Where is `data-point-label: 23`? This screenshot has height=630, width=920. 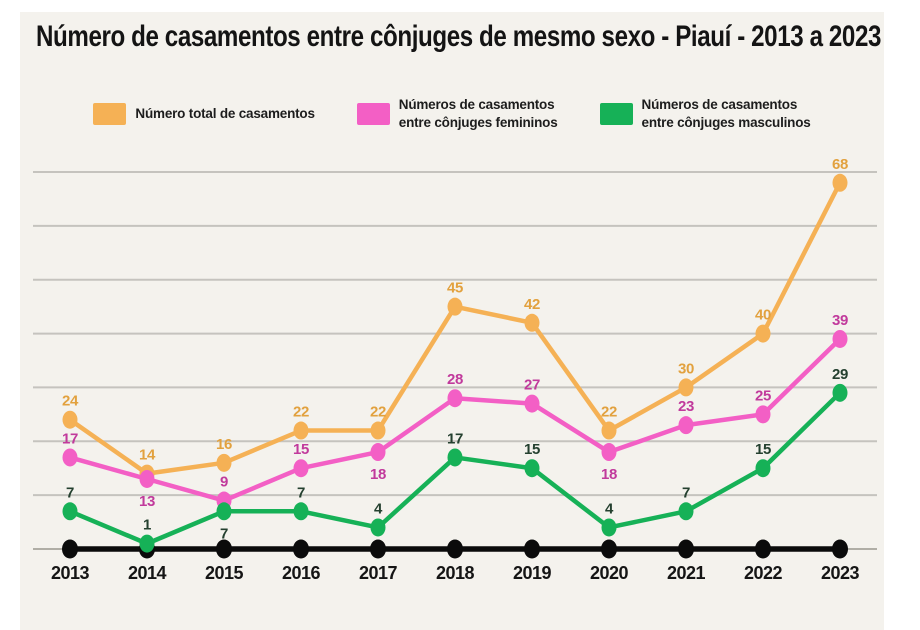 data-point-label: 23 is located at coordinates (686, 406).